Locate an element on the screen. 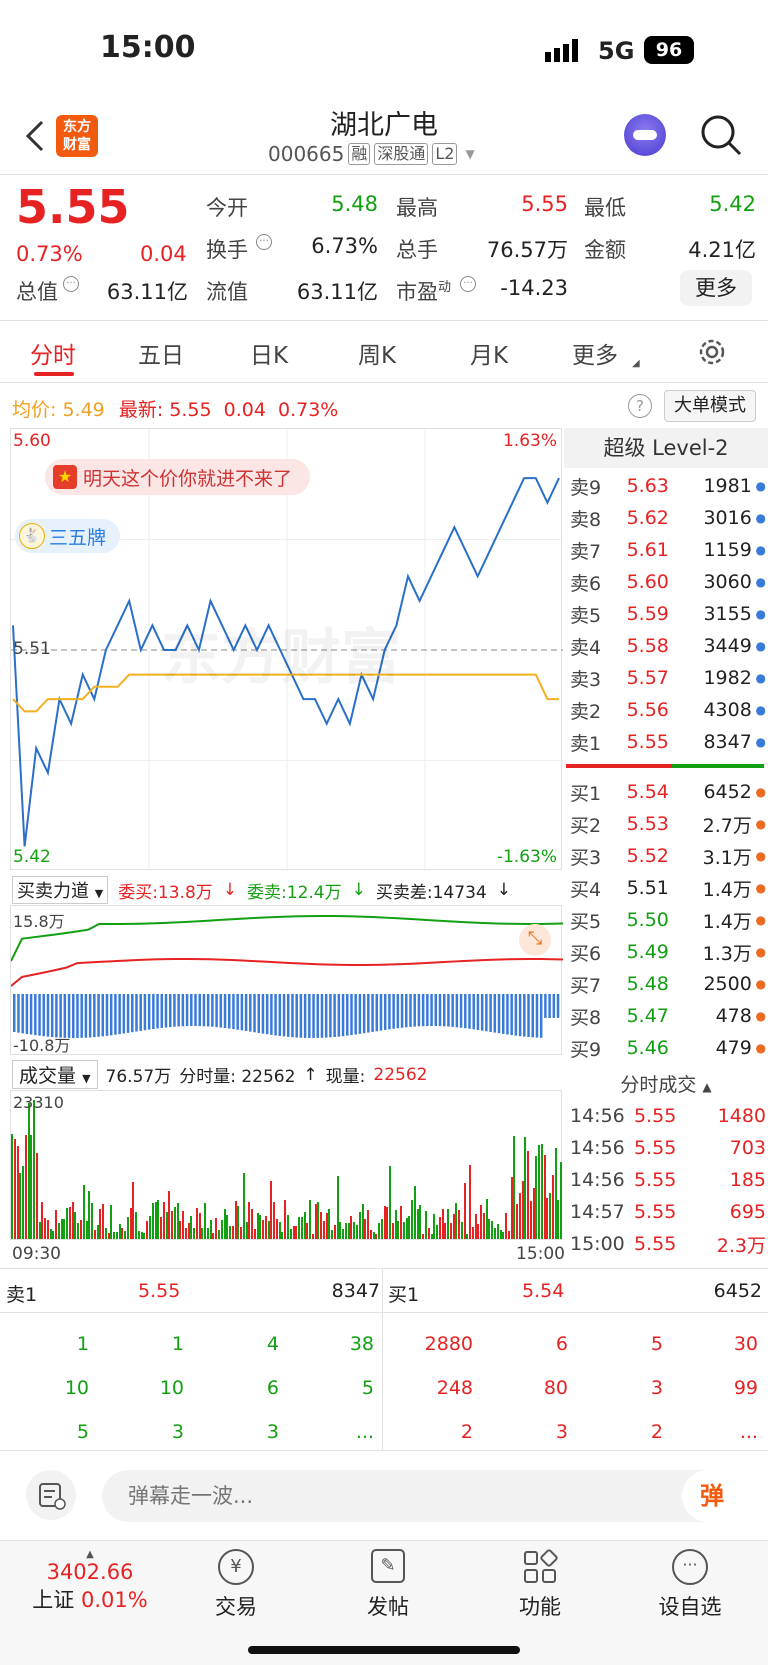 This screenshot has width=768, height=1665. order-row: 买9 5.46 479 ● is located at coordinates (668, 1048).